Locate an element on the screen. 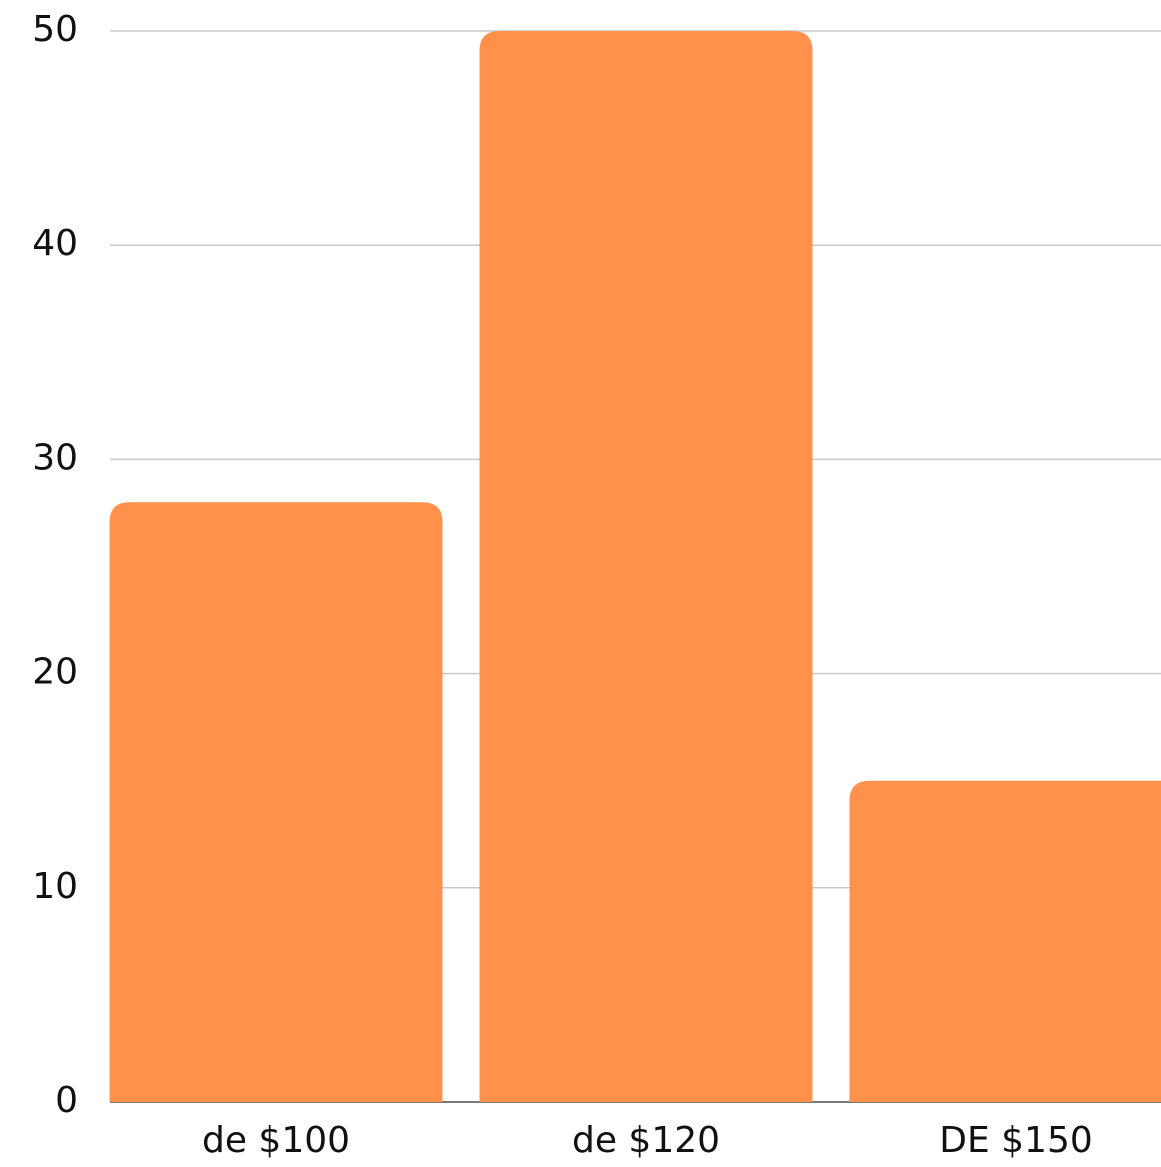  y-tick-label: 30 is located at coordinates (55, 457).